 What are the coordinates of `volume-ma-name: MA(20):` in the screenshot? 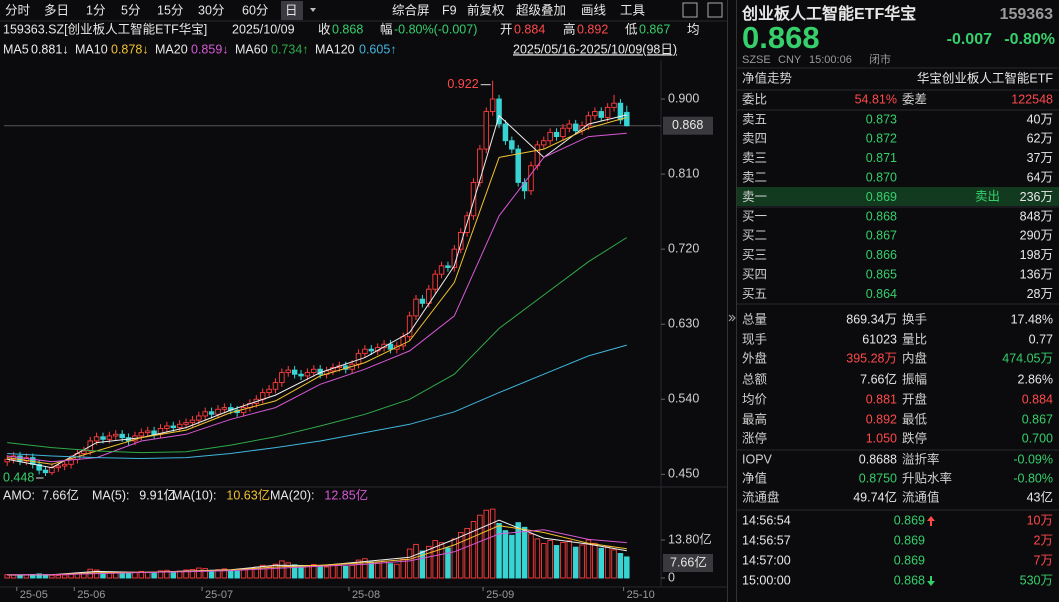 It's located at (292, 495).